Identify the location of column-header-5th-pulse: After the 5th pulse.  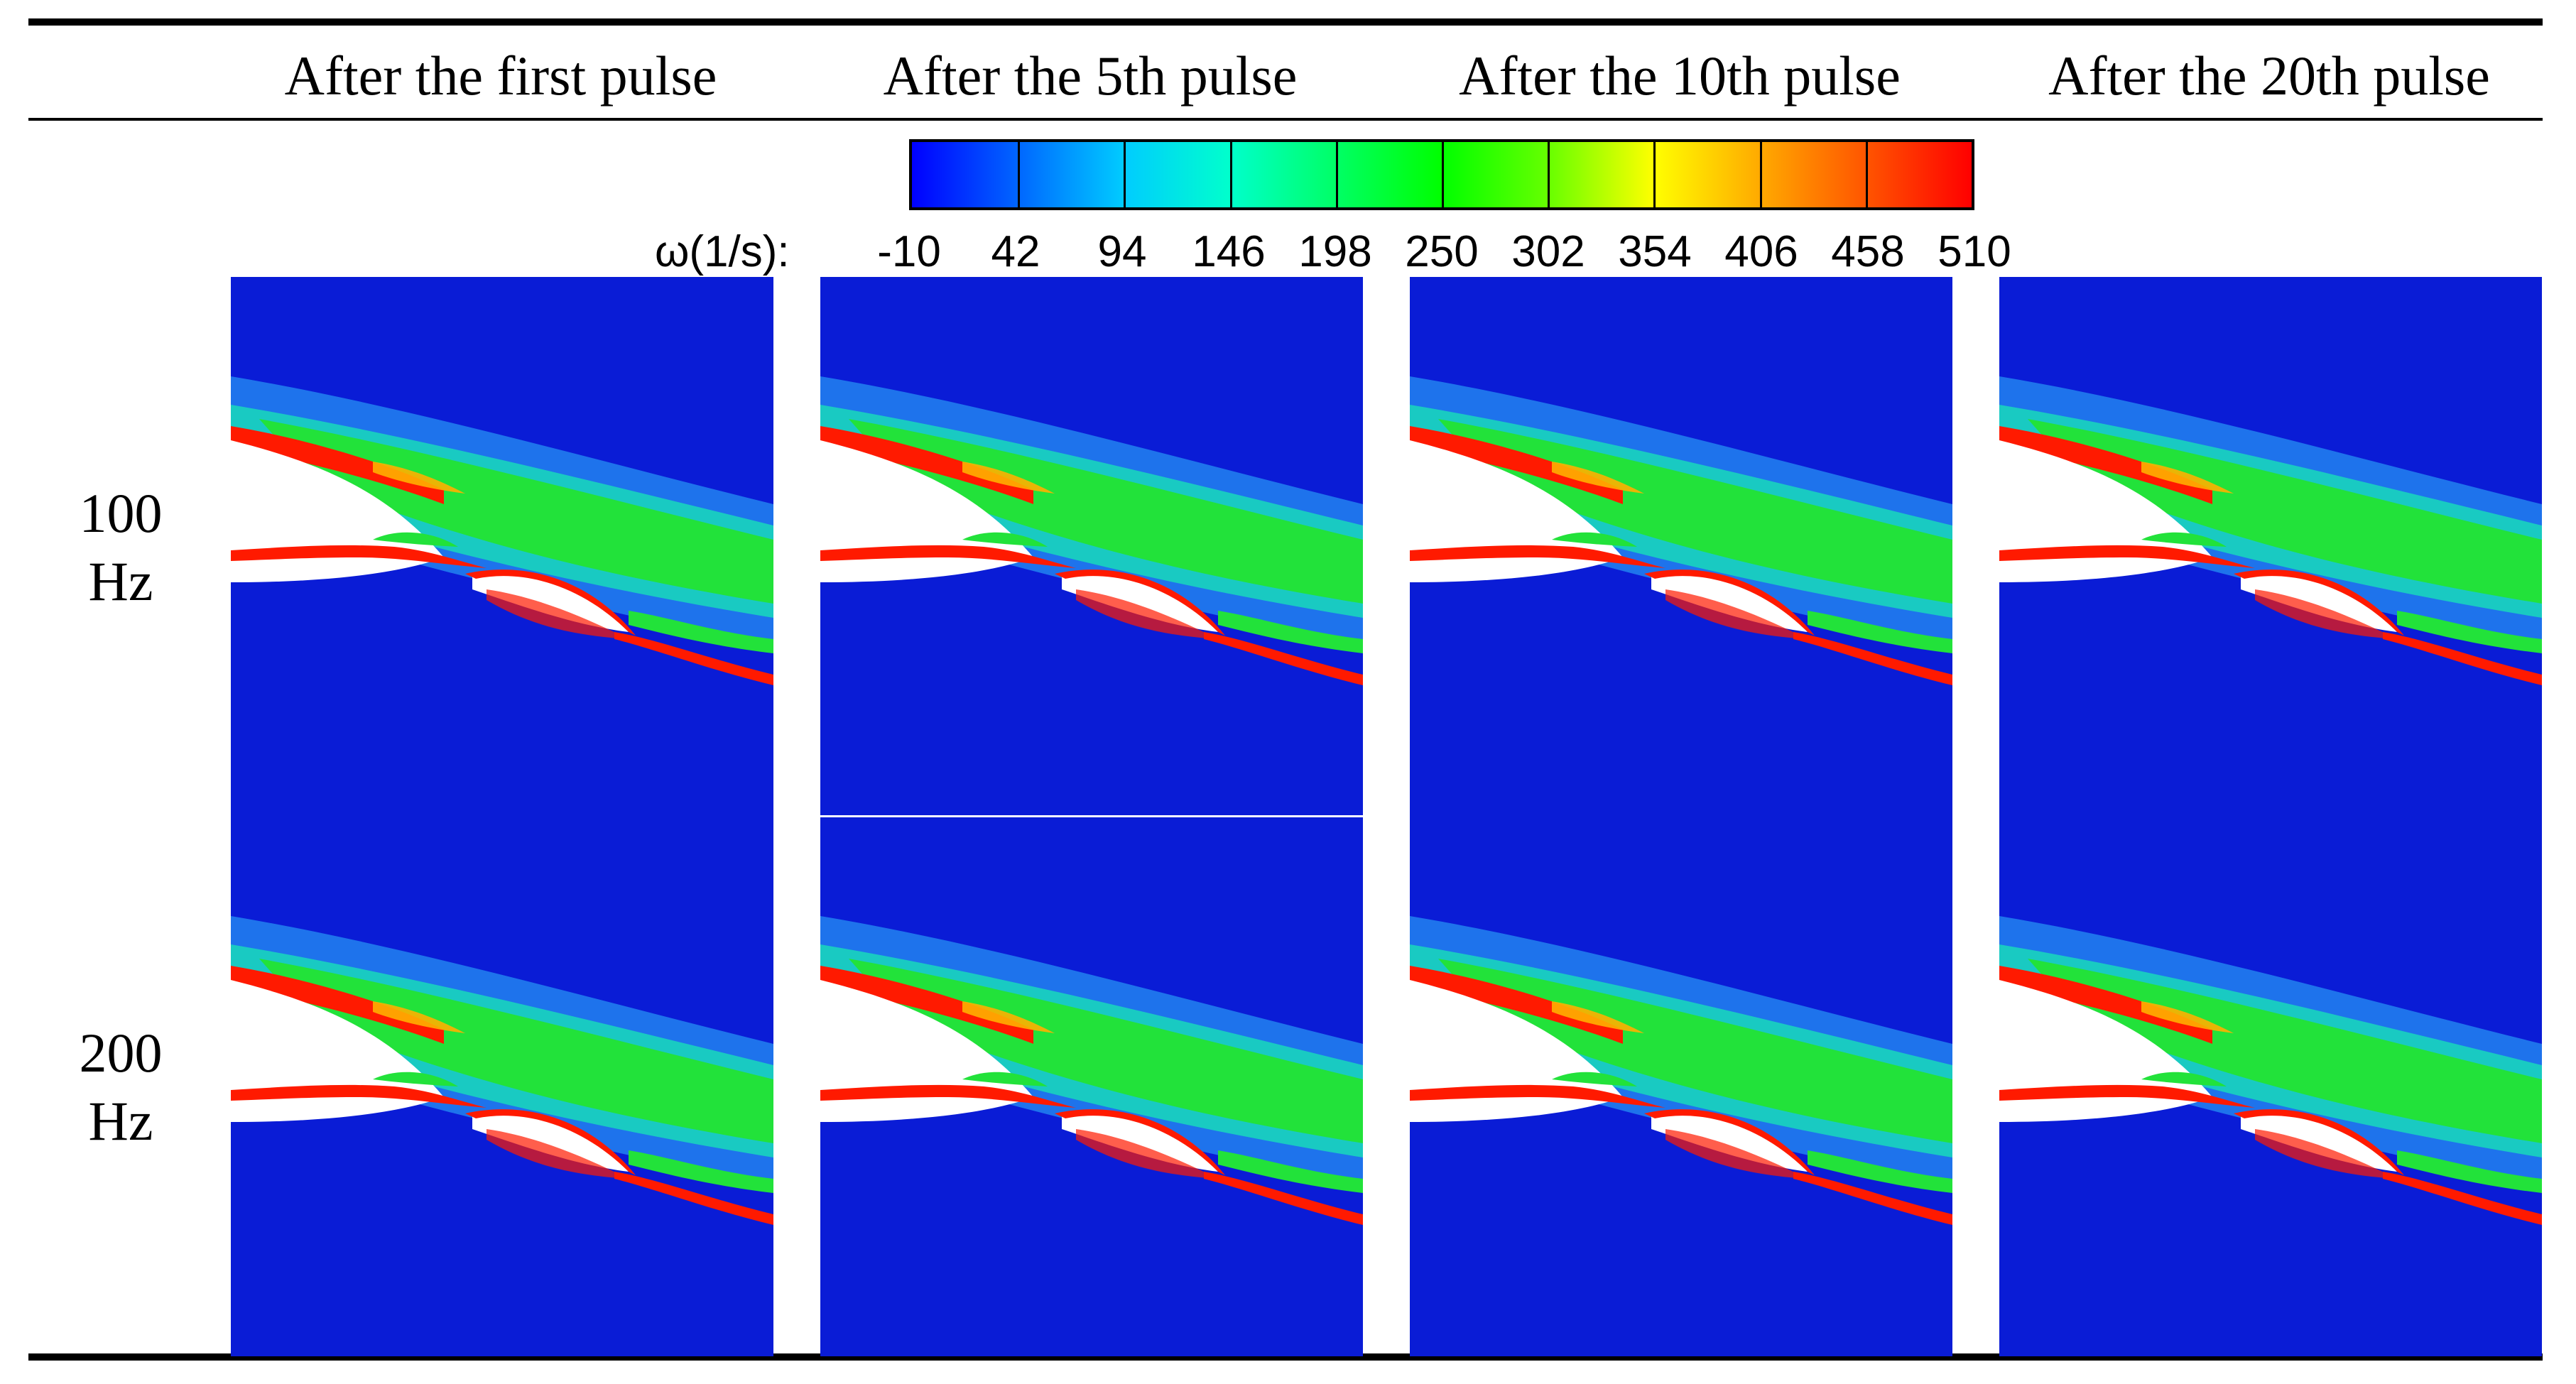
(1090, 76).